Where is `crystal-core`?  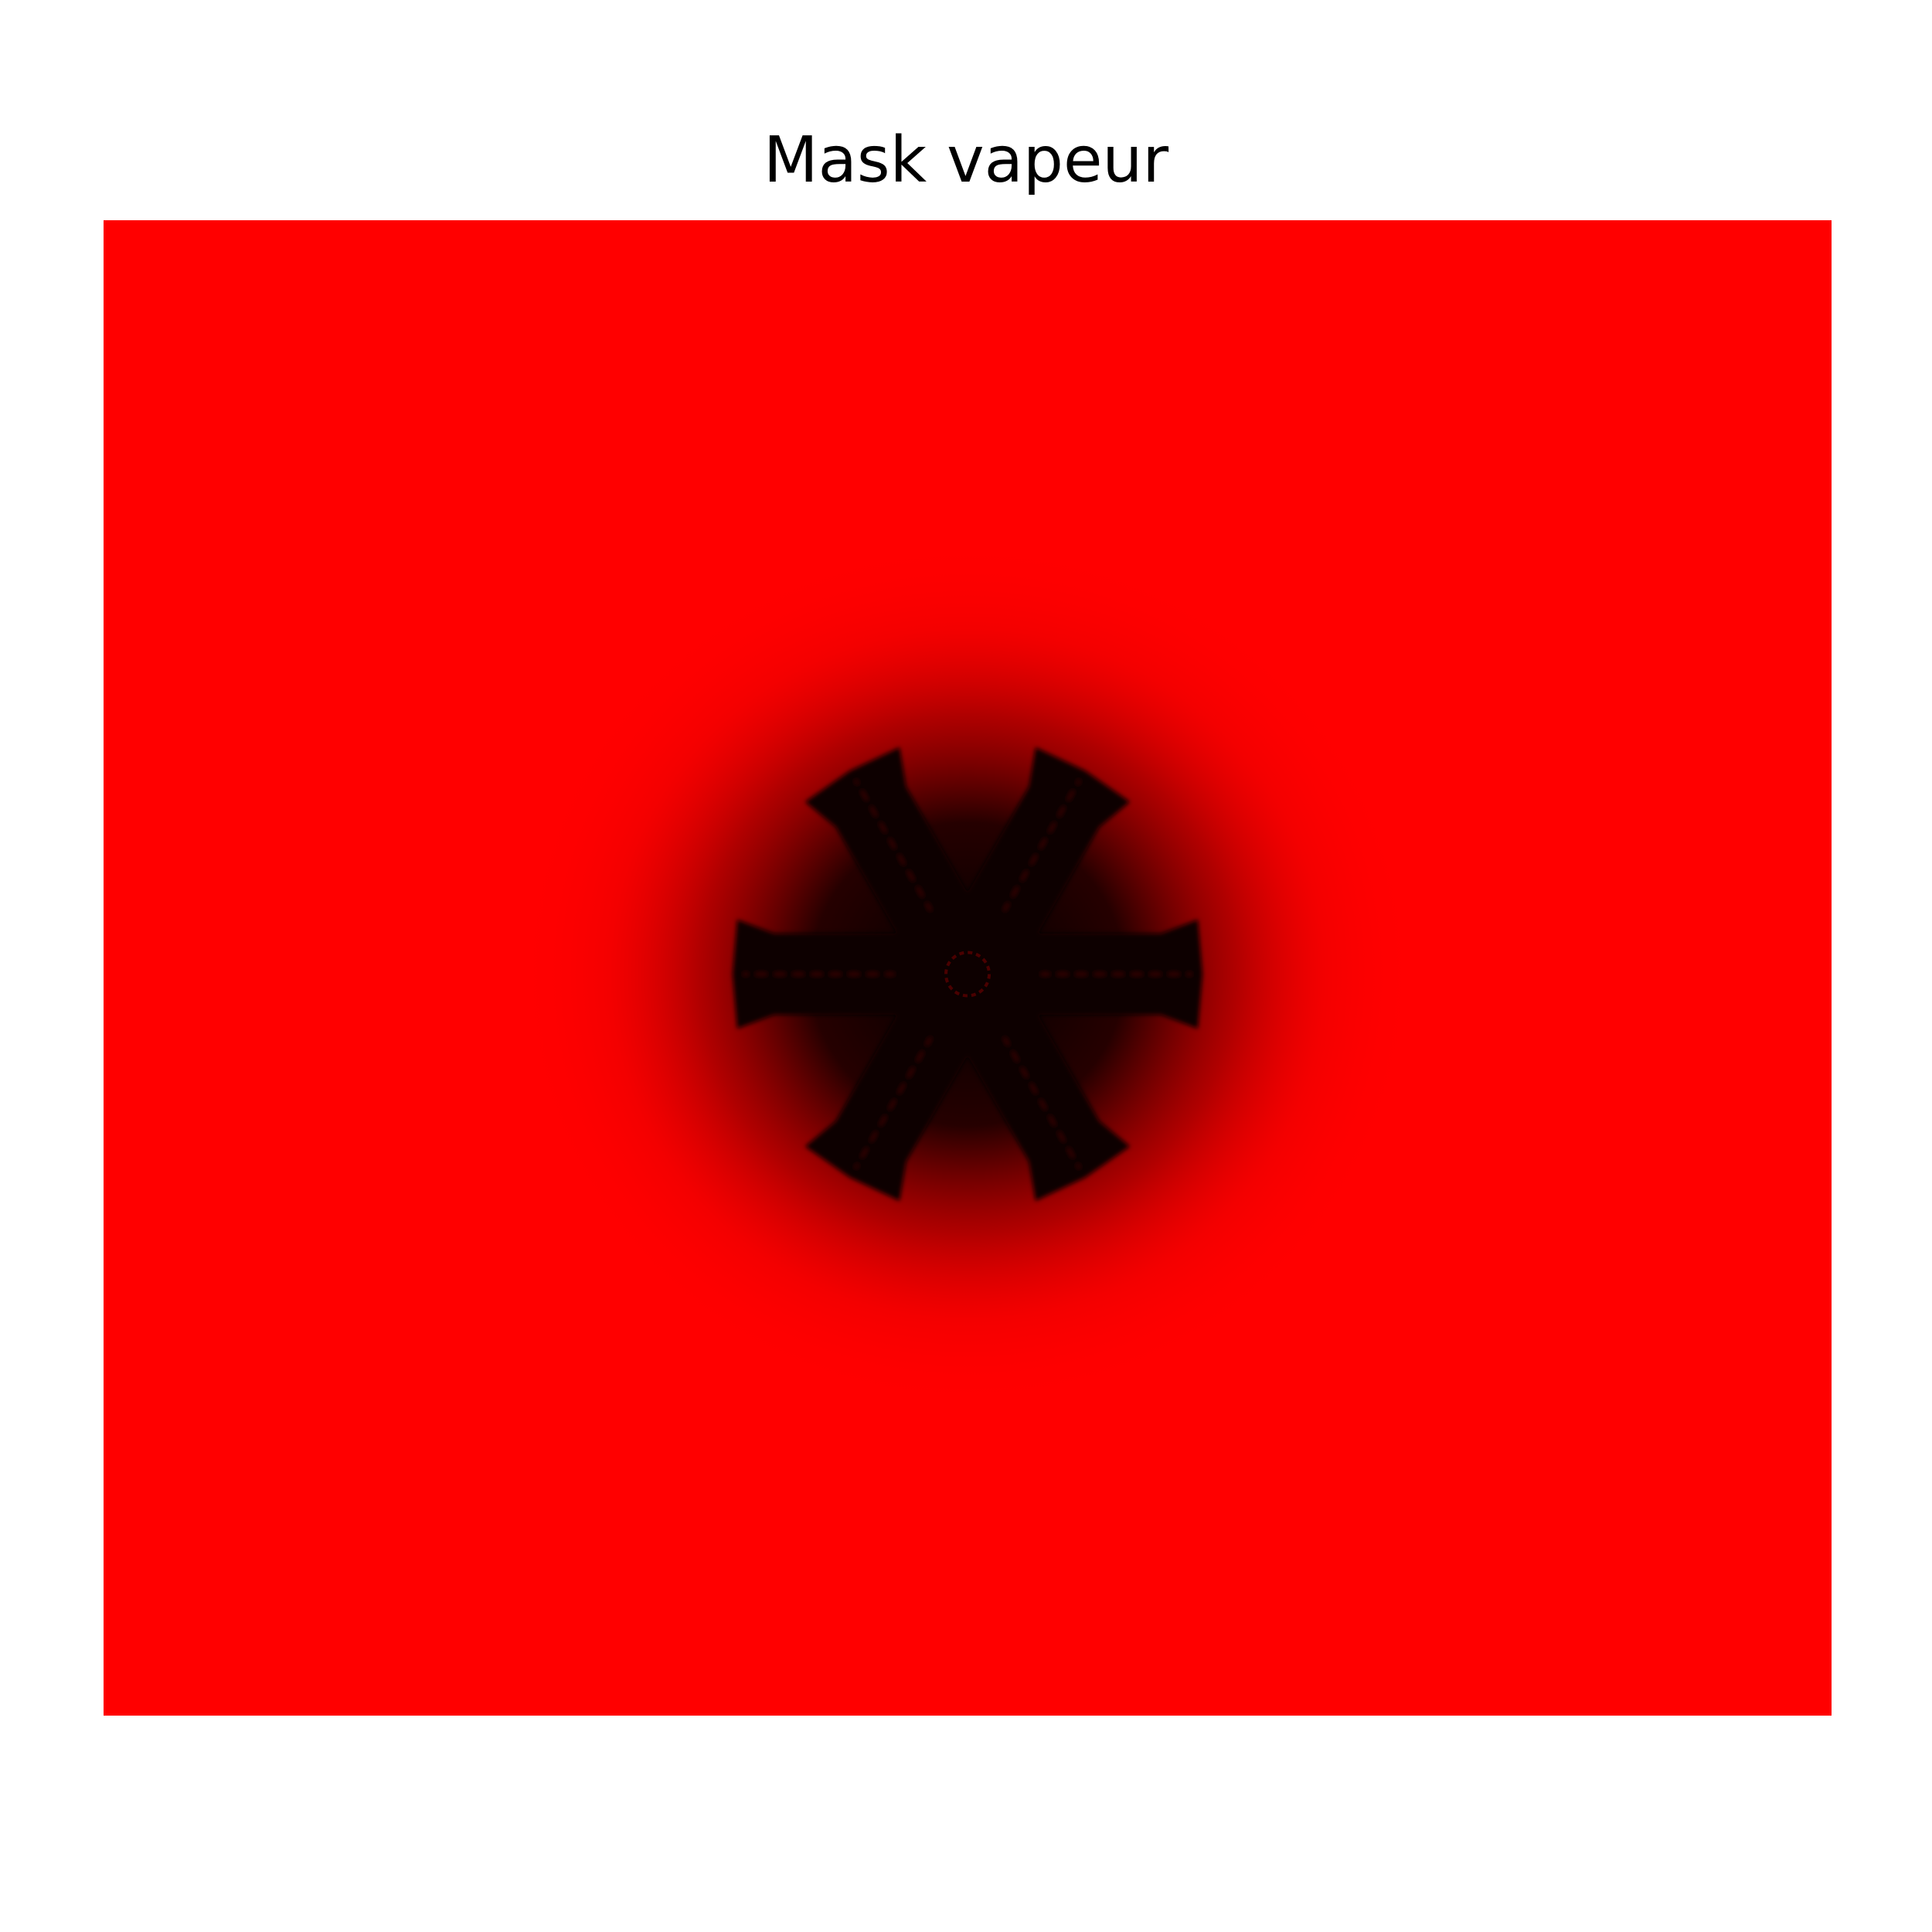 crystal-core is located at coordinates (968, 974).